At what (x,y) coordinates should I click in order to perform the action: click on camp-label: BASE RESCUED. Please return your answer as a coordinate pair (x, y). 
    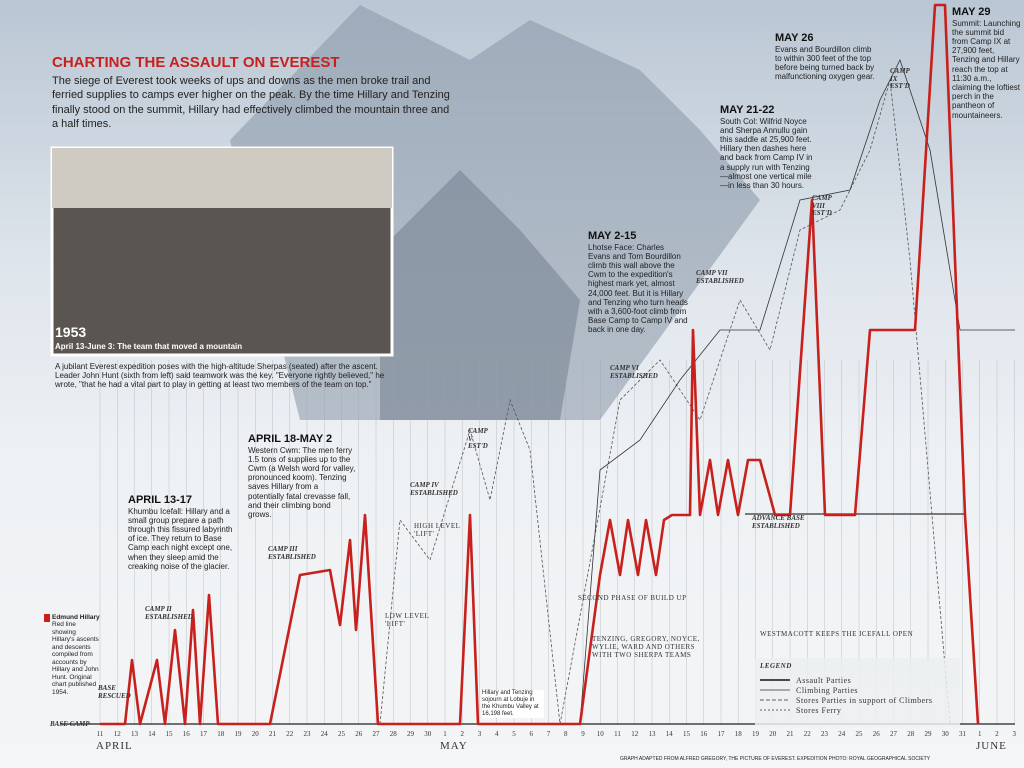
    Looking at the image, I should click on (114, 692).